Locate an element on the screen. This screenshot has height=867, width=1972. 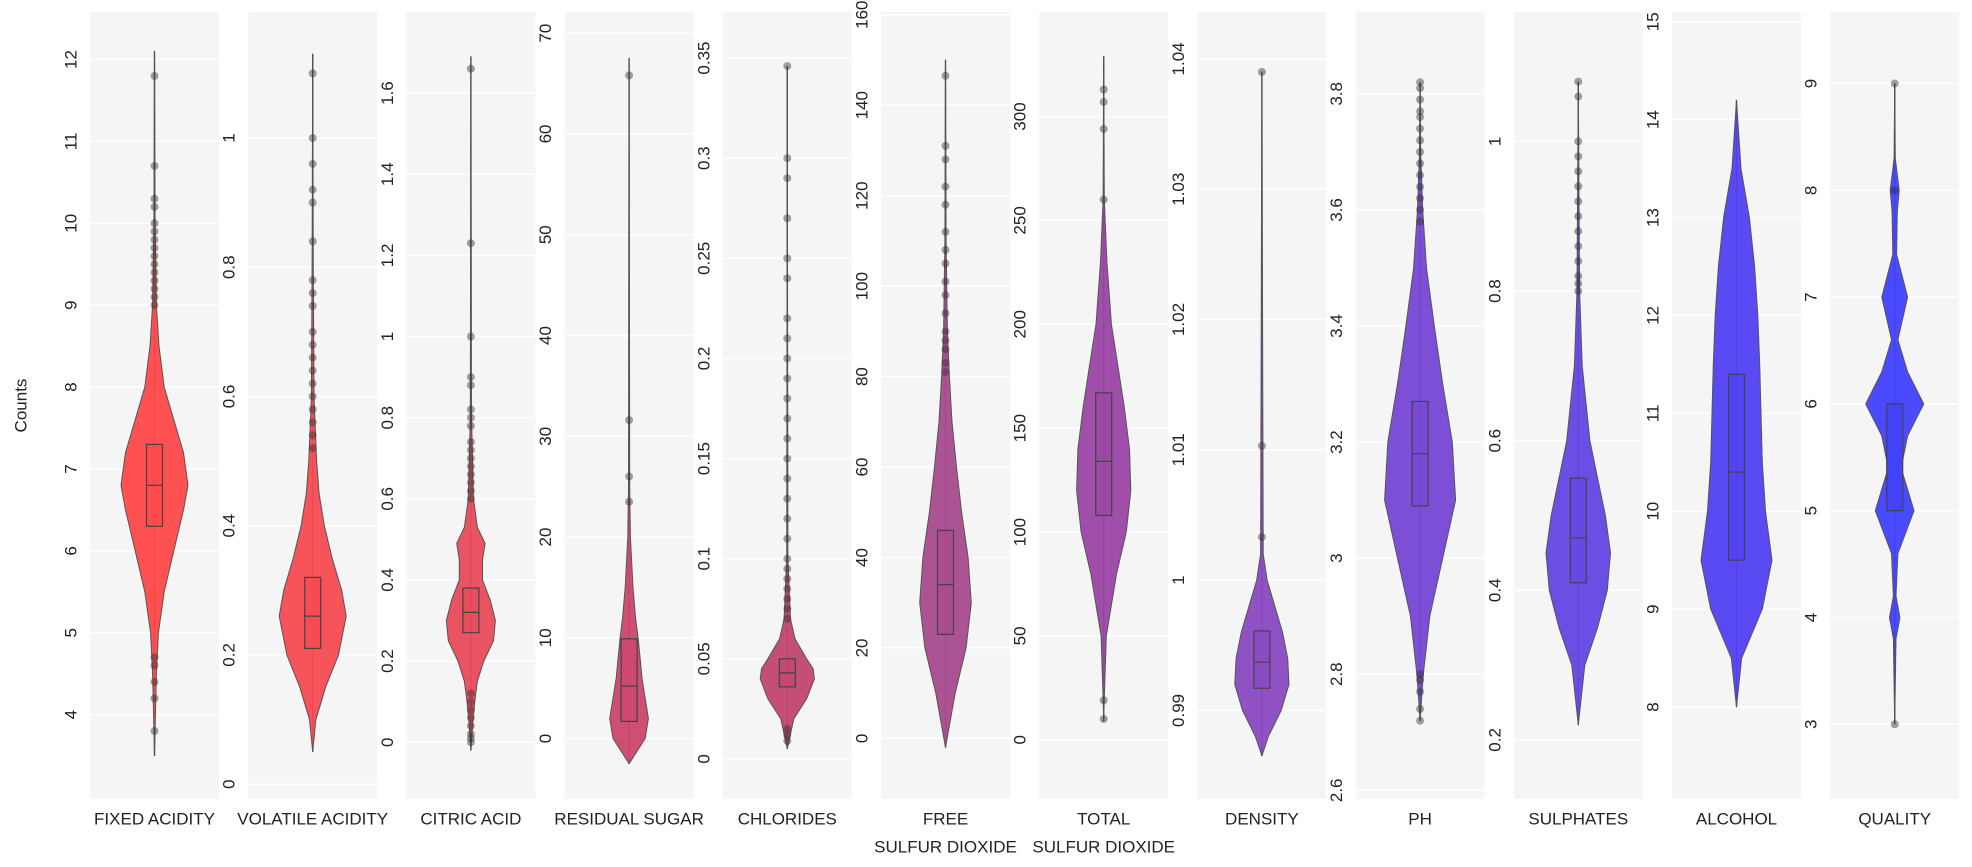
y-tick-label: 11 is located at coordinates (70, 142).